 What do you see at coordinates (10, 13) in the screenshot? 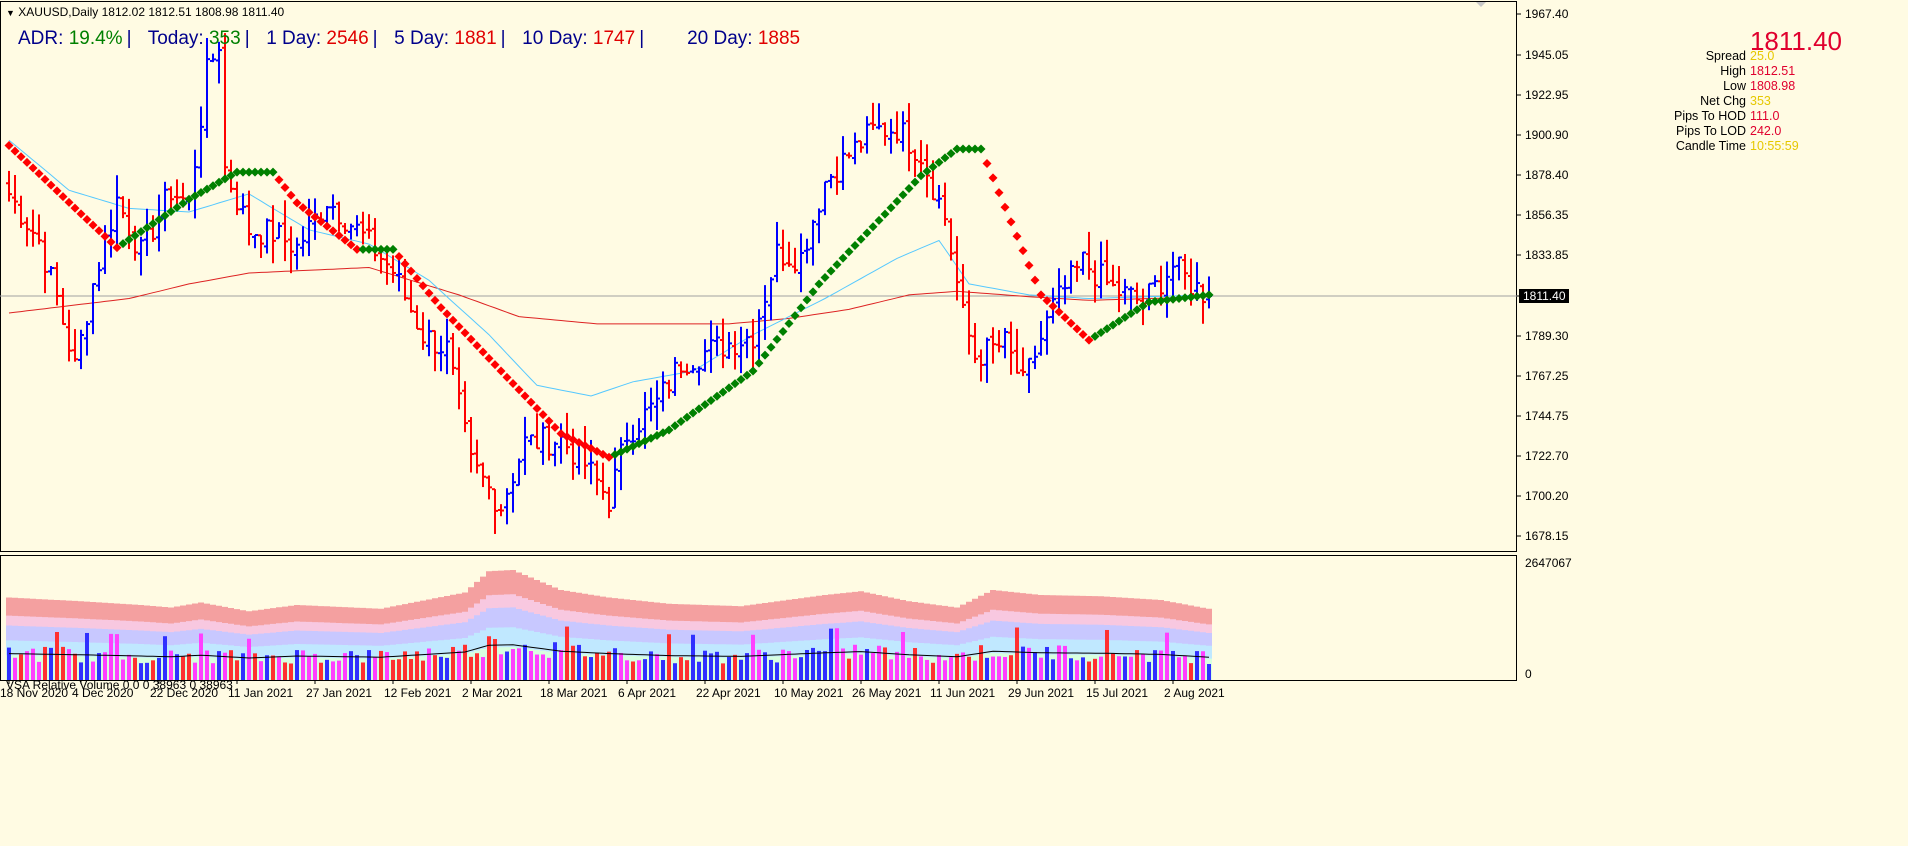
I see `triangle-down-icon: ▼` at bounding box center [10, 13].